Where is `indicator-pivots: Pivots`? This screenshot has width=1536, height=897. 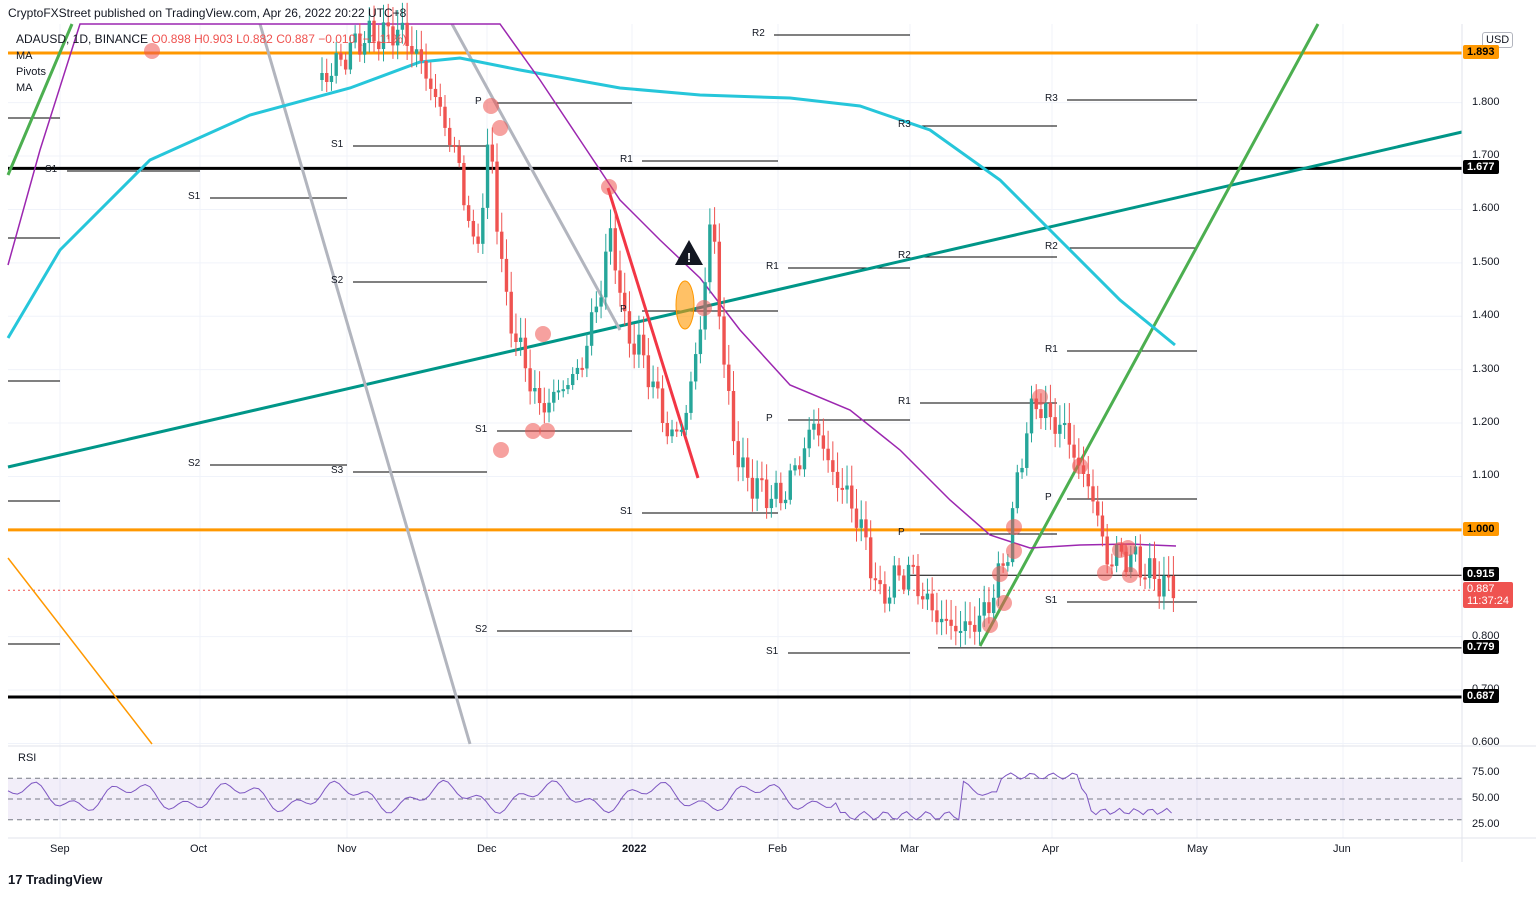 indicator-pivots: Pivots is located at coordinates (31, 72).